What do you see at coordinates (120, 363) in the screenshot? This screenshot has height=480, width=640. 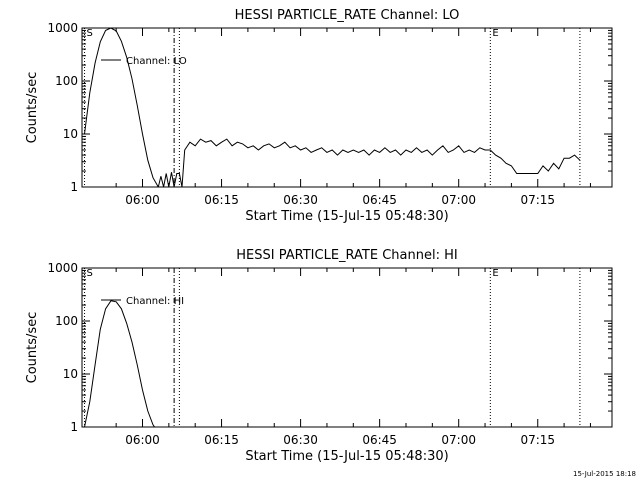 I see `series-line` at bounding box center [120, 363].